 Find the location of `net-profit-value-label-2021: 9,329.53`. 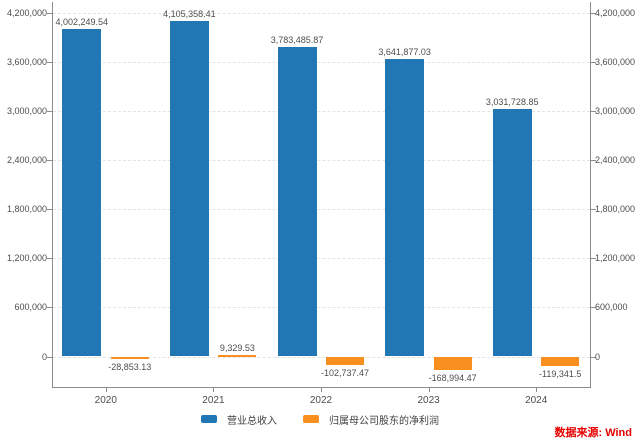

net-profit-value-label-2021: 9,329.53 is located at coordinates (237, 347).